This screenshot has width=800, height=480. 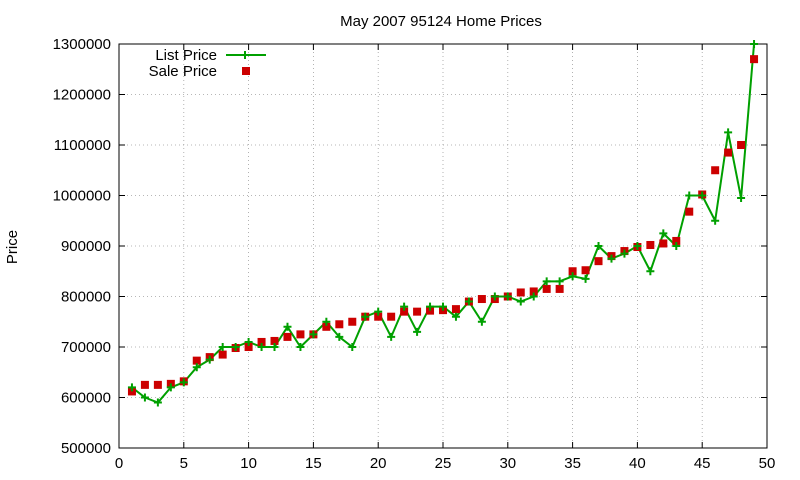 I want to click on legend-marker-list-price, so click(x=245, y=55).